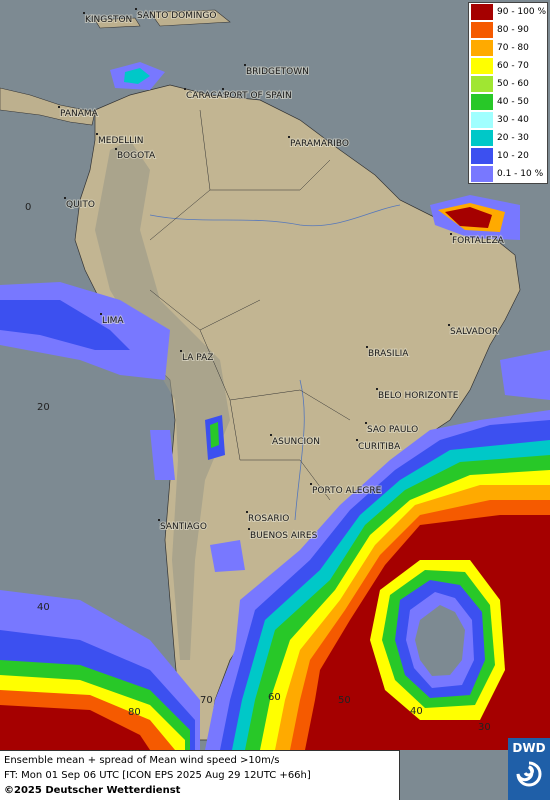 Image resolution: width=550 pixels, height=800 pixels. I want to click on legend-label: 30 - 40, so click(513, 120).